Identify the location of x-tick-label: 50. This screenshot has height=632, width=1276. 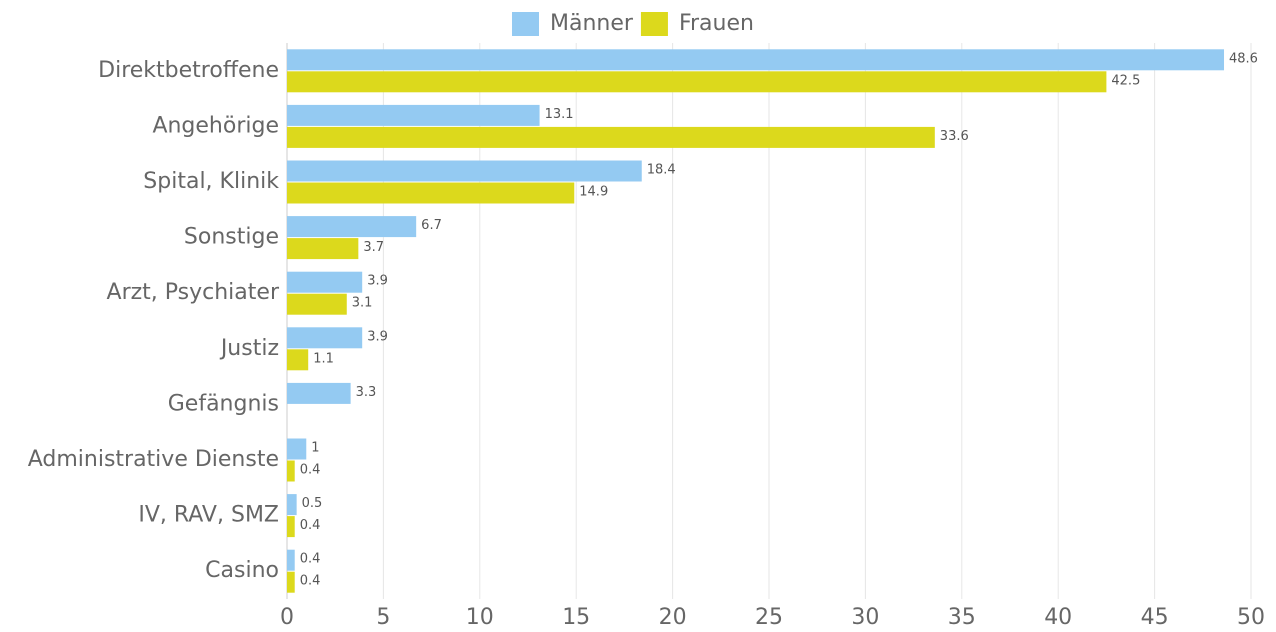
(1251, 617).